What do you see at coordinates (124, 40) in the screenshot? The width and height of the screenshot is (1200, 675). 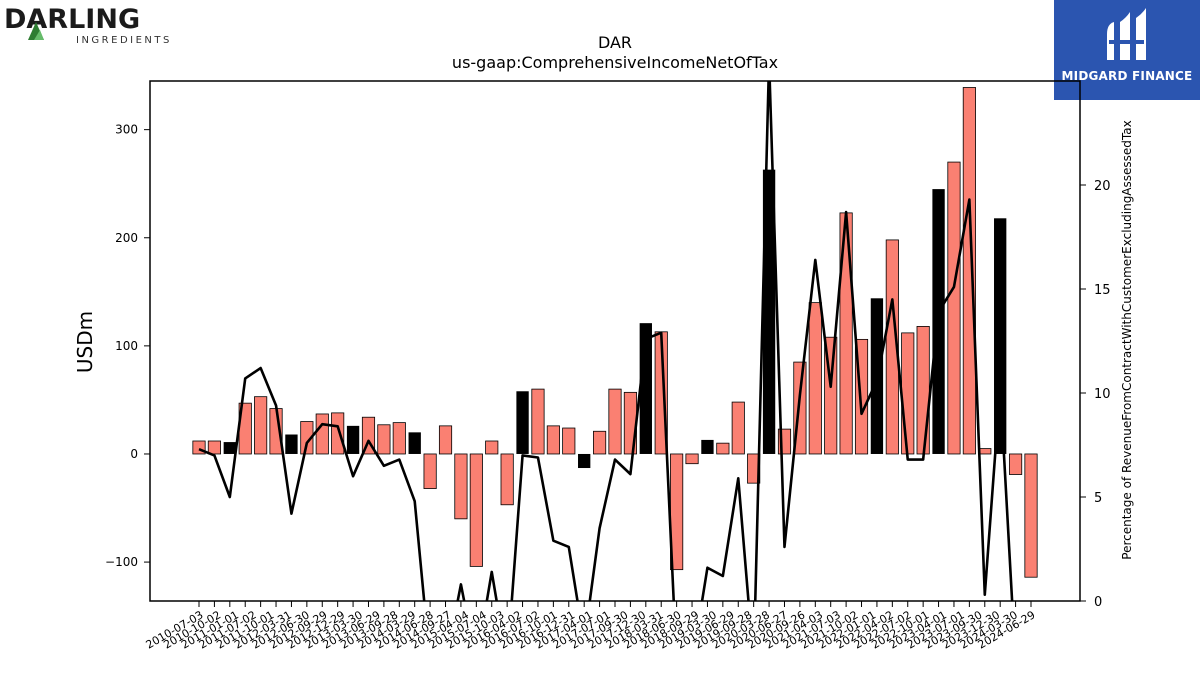 I see `darling-logo-subtext: INGREDIENTS` at bounding box center [124, 40].